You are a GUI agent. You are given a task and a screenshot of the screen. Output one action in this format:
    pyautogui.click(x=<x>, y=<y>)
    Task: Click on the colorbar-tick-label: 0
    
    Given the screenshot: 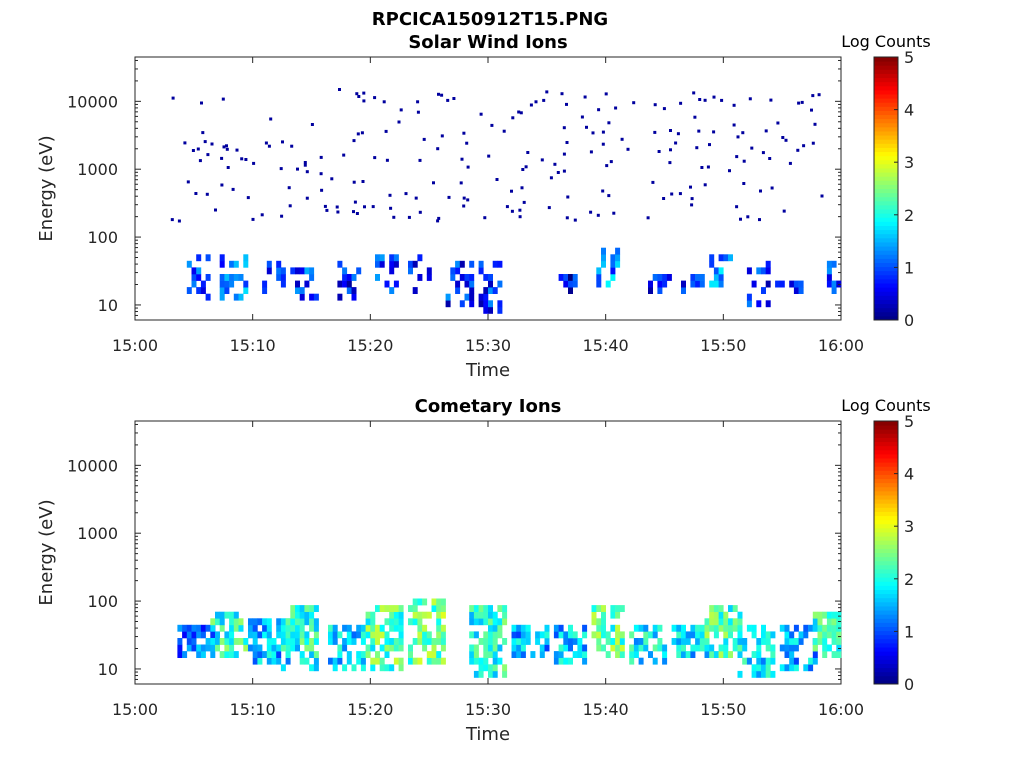 What is the action you would take?
    pyautogui.click(x=909, y=684)
    